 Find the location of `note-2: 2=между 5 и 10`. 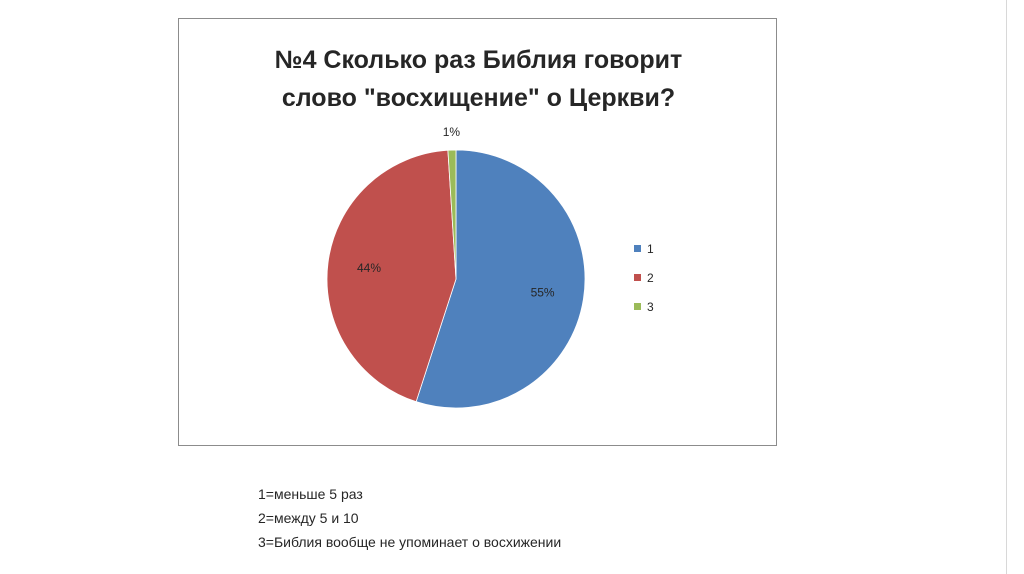

note-2: 2=между 5 и 10 is located at coordinates (308, 518).